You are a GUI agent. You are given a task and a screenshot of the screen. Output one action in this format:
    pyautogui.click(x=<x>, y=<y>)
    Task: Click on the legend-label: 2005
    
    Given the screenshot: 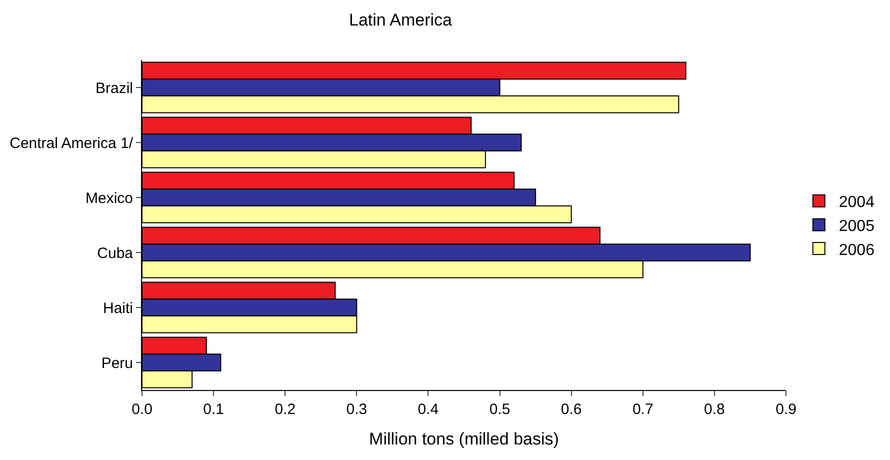 What is the action you would take?
    pyautogui.click(x=856, y=226)
    